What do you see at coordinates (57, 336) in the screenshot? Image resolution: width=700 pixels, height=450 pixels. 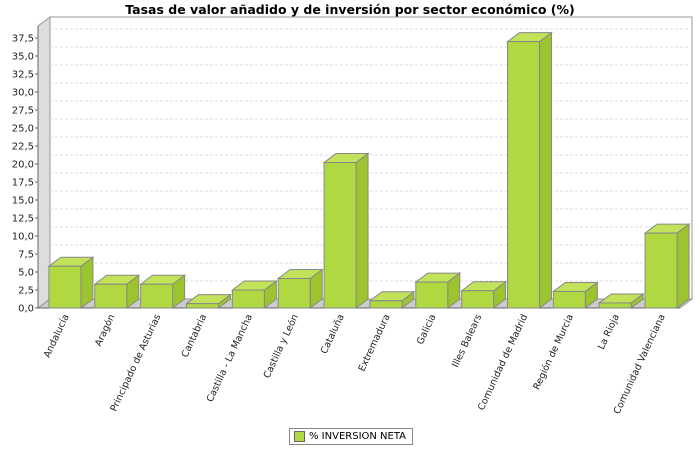 I see `x-tick-label: Andalucía` at bounding box center [57, 336].